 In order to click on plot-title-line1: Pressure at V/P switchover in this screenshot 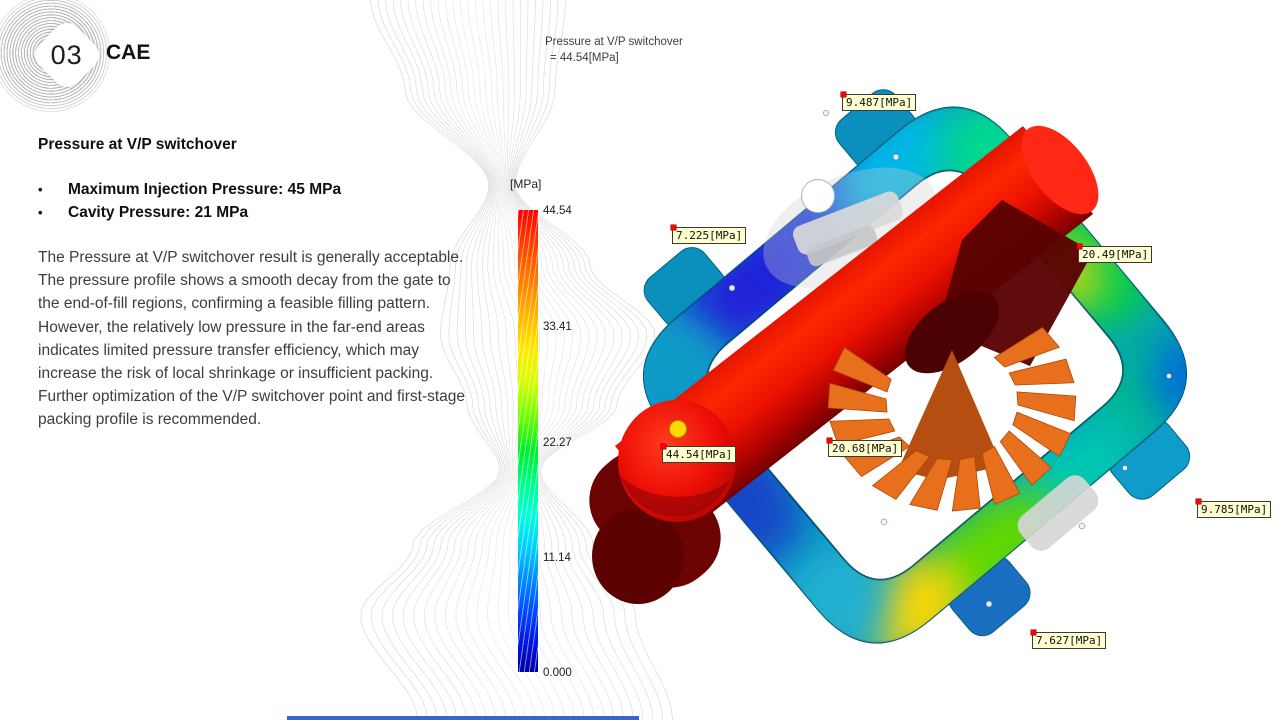, I will do `click(614, 42)`.